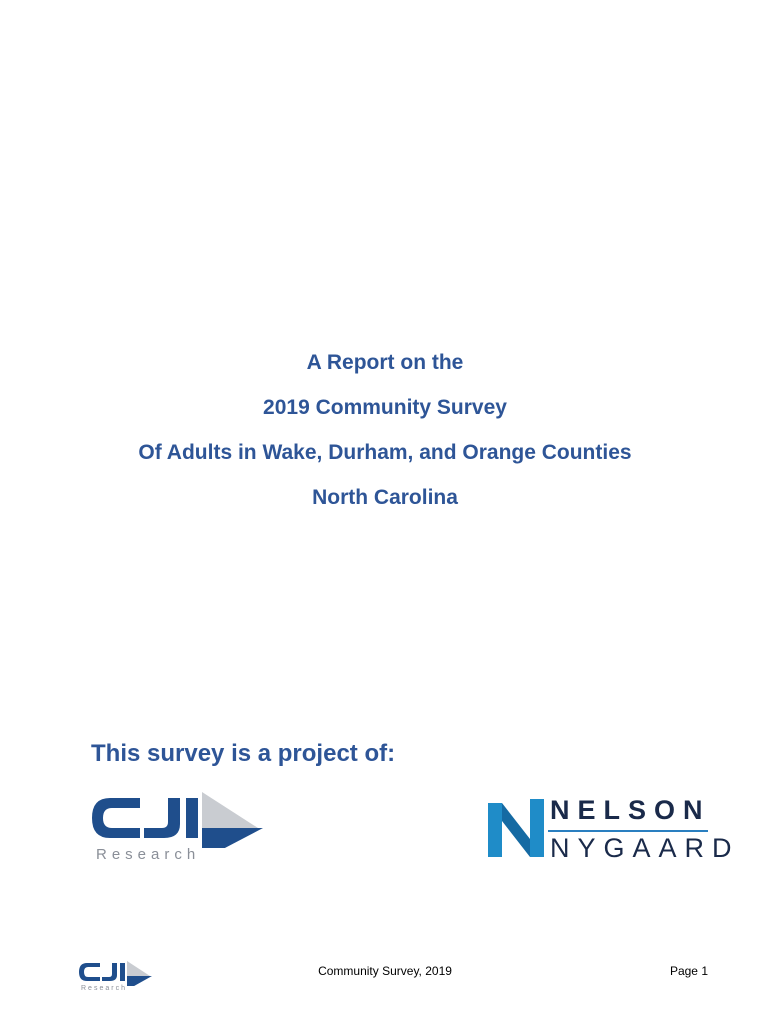  I want to click on footer-page-number: Page 1, so click(688, 971).